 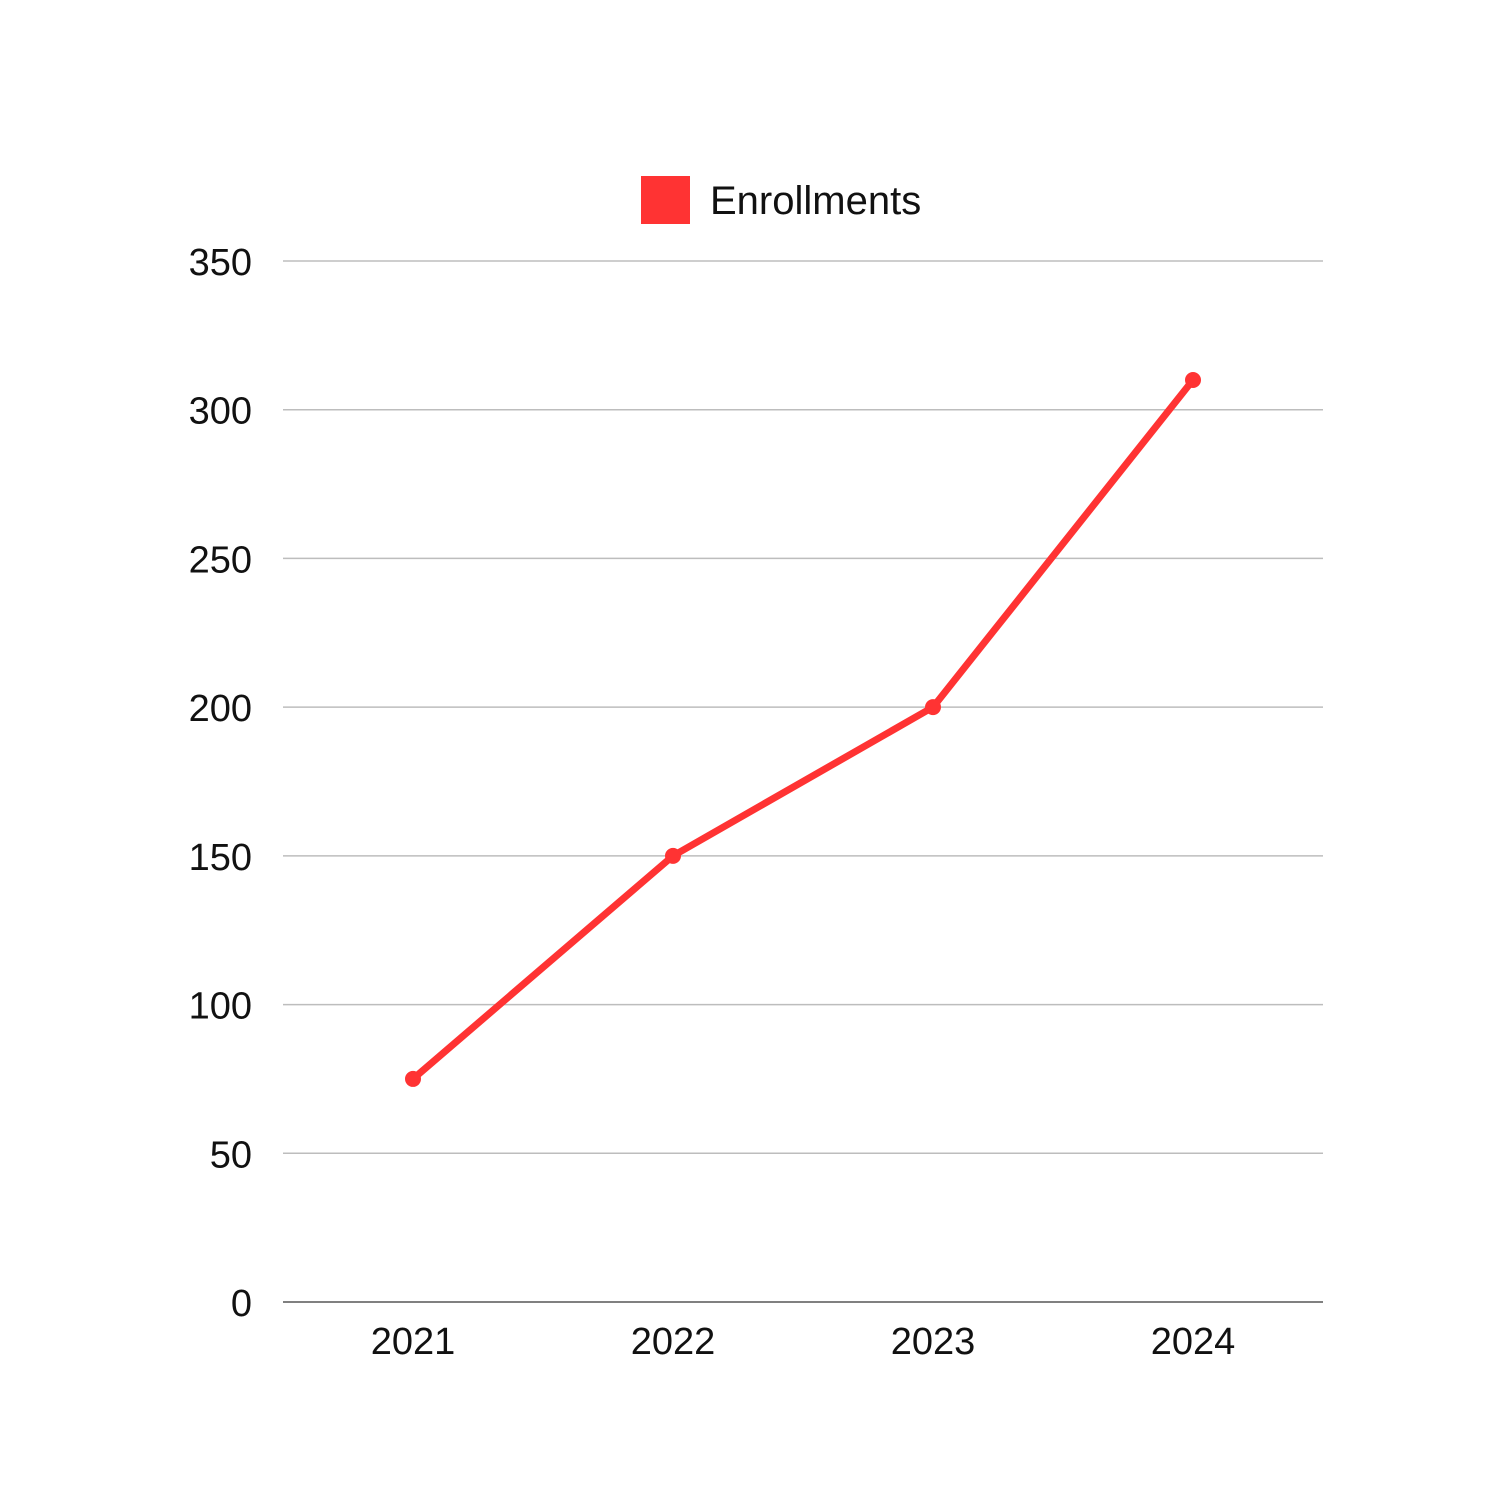 What do you see at coordinates (220, 858) in the screenshot?
I see `y-tick-label-150: 150` at bounding box center [220, 858].